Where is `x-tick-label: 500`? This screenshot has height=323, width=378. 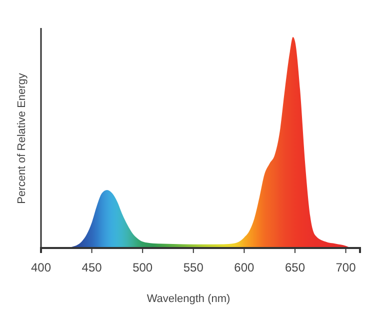
x-tick-label: 500 is located at coordinates (142, 267).